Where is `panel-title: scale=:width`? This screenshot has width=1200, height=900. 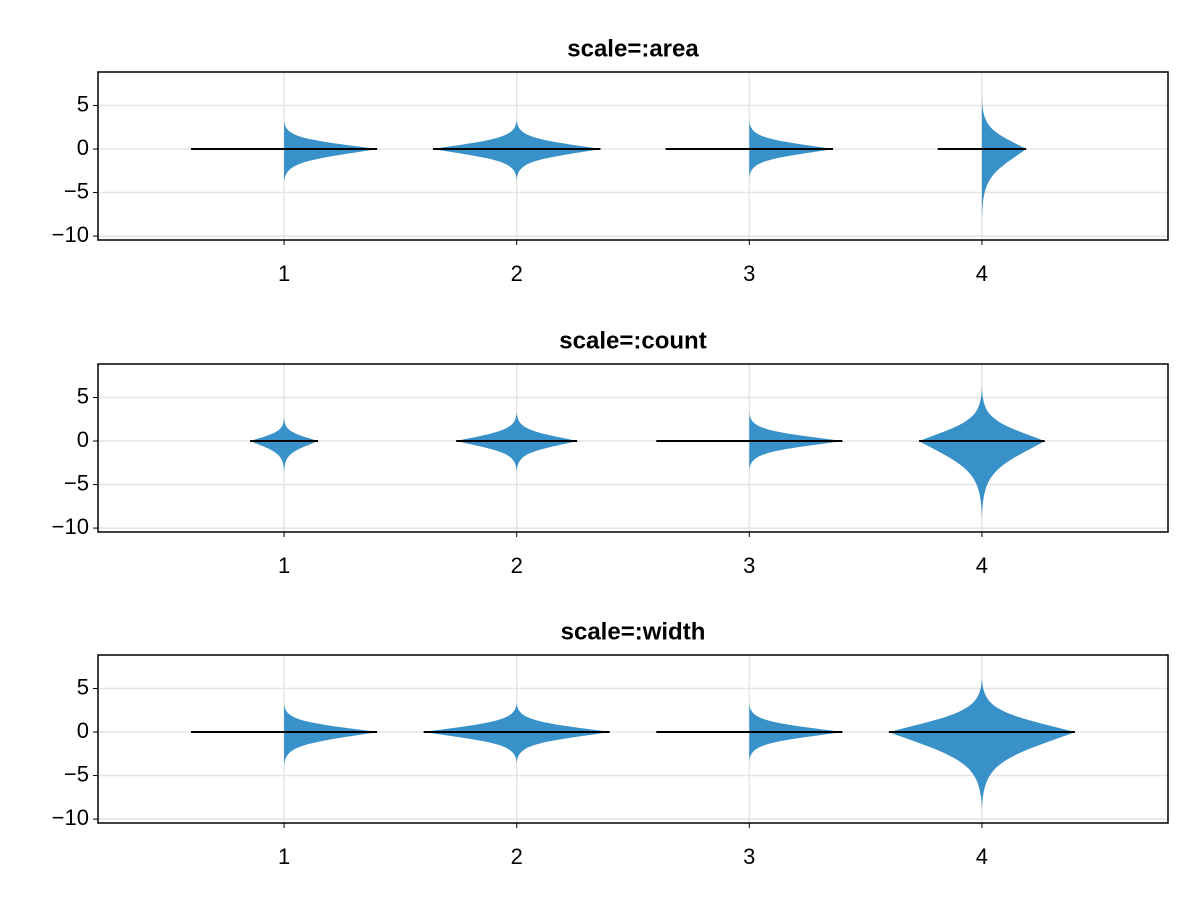
panel-title: scale=:width is located at coordinates (633, 631).